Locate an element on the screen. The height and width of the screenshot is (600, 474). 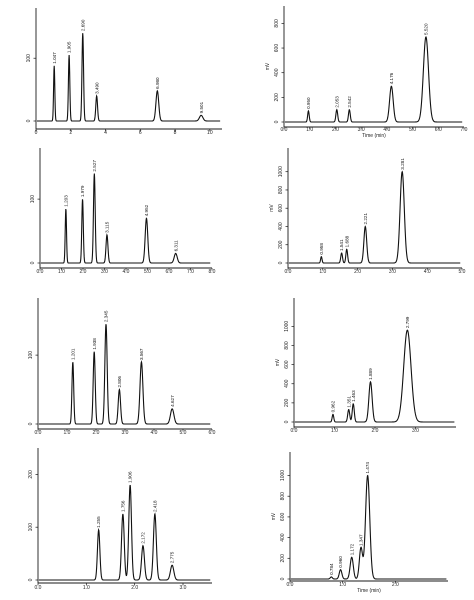
peak-label: 2.806 is located at coordinates (119, 382).